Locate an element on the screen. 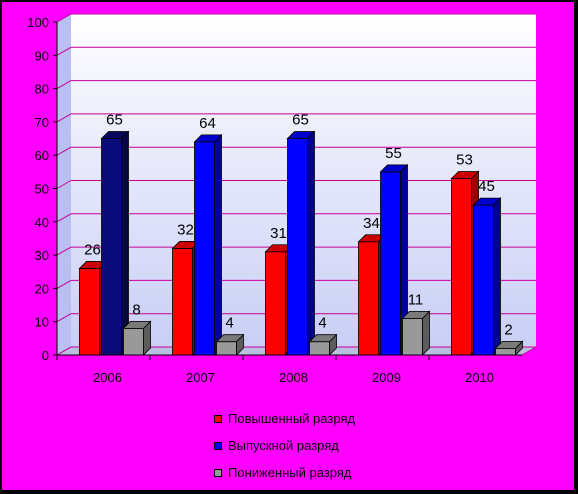  x-tick-label: 2009 is located at coordinates (386, 377).